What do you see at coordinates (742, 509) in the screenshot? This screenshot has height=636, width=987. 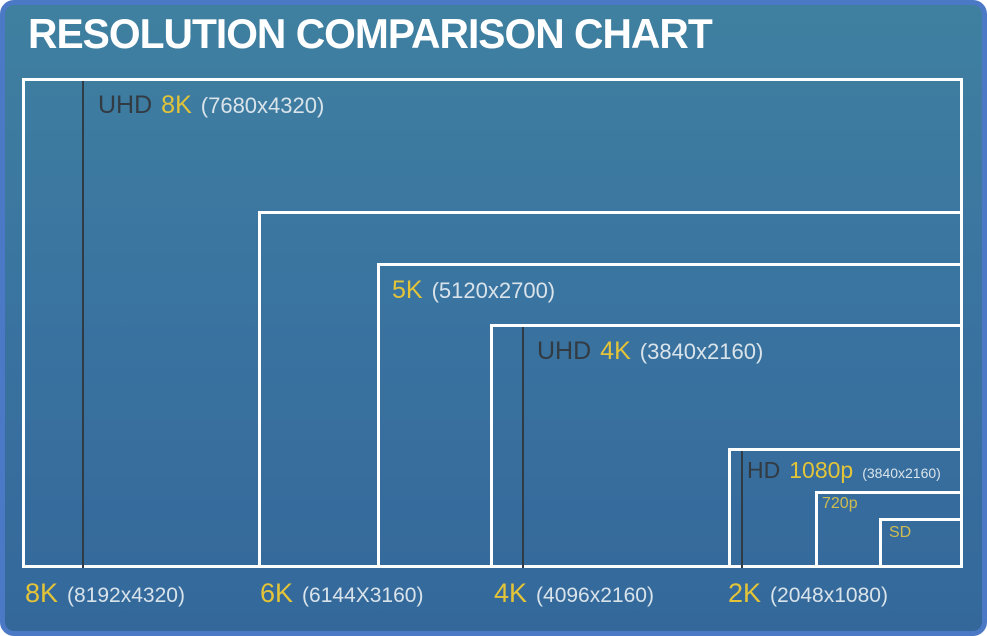 I see `edge-line-hd-1080p` at bounding box center [742, 509].